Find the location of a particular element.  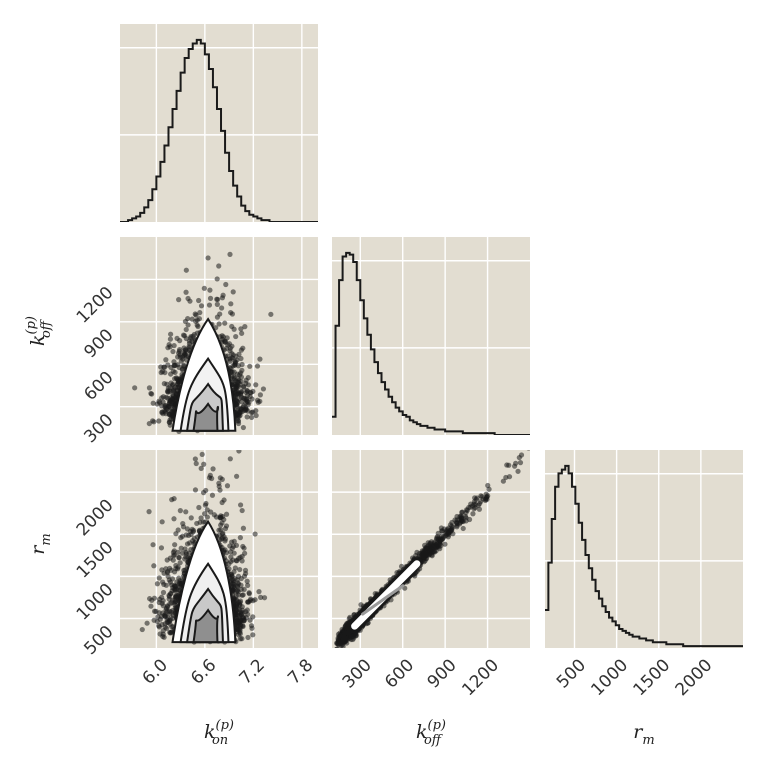

panel-r1-c1 is located at coordinates (431, 336).